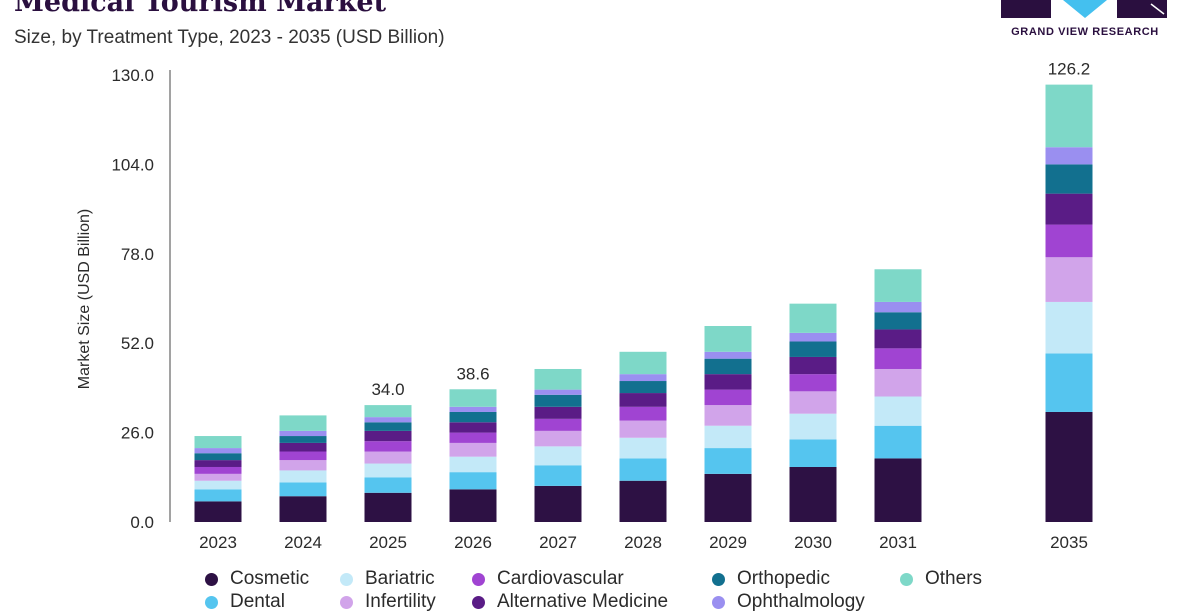  Describe the element at coordinates (728, 415) in the screenshot. I see `bar-segment-infertility-2029` at that location.